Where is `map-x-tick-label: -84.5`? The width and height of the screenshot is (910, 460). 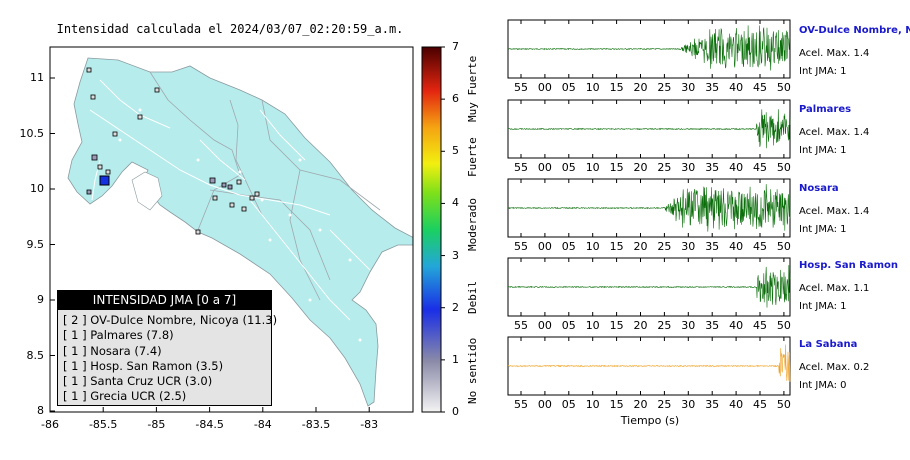
map-x-tick-label: -84.5 is located at coordinates (209, 424).